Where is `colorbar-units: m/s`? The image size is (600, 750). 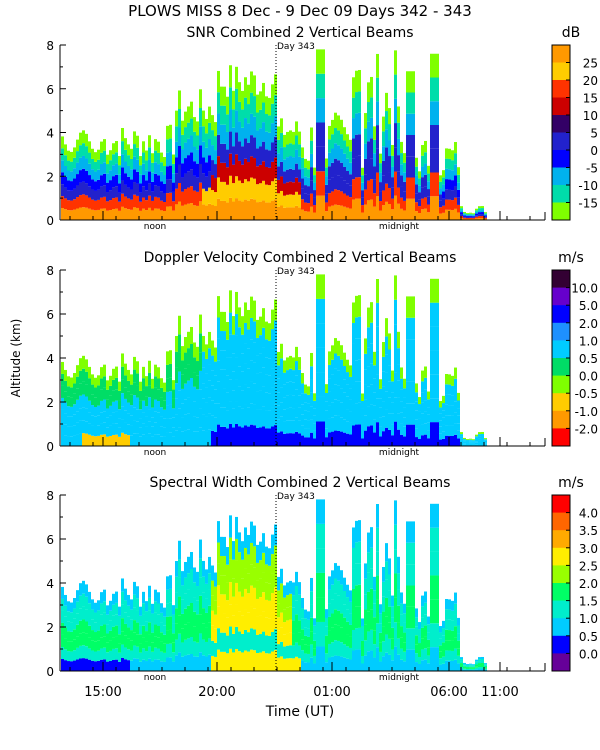
colorbar-units: m/s is located at coordinates (571, 258).